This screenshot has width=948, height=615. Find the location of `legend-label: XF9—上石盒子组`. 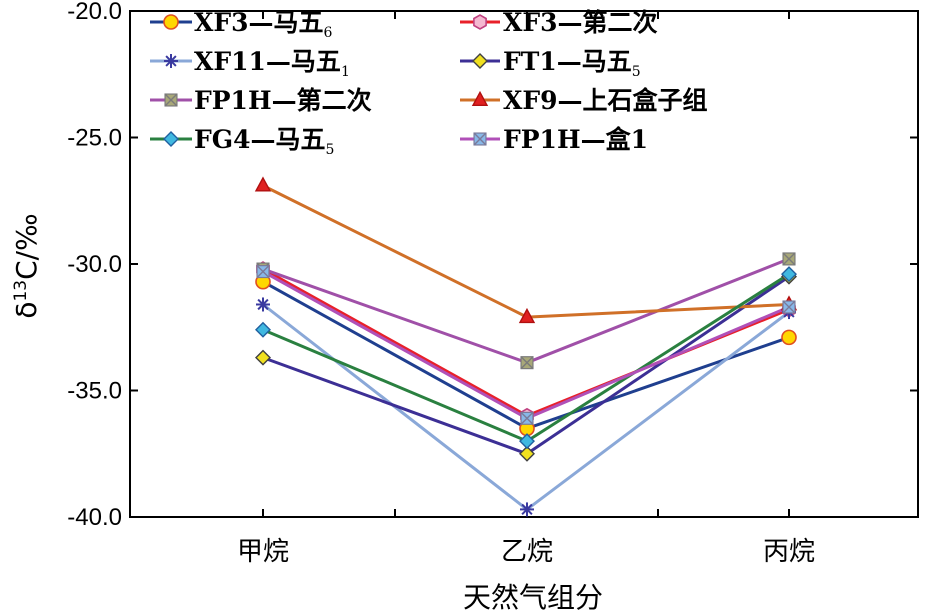

legend-label: XF9—上石盒子组 is located at coordinates (605, 100).